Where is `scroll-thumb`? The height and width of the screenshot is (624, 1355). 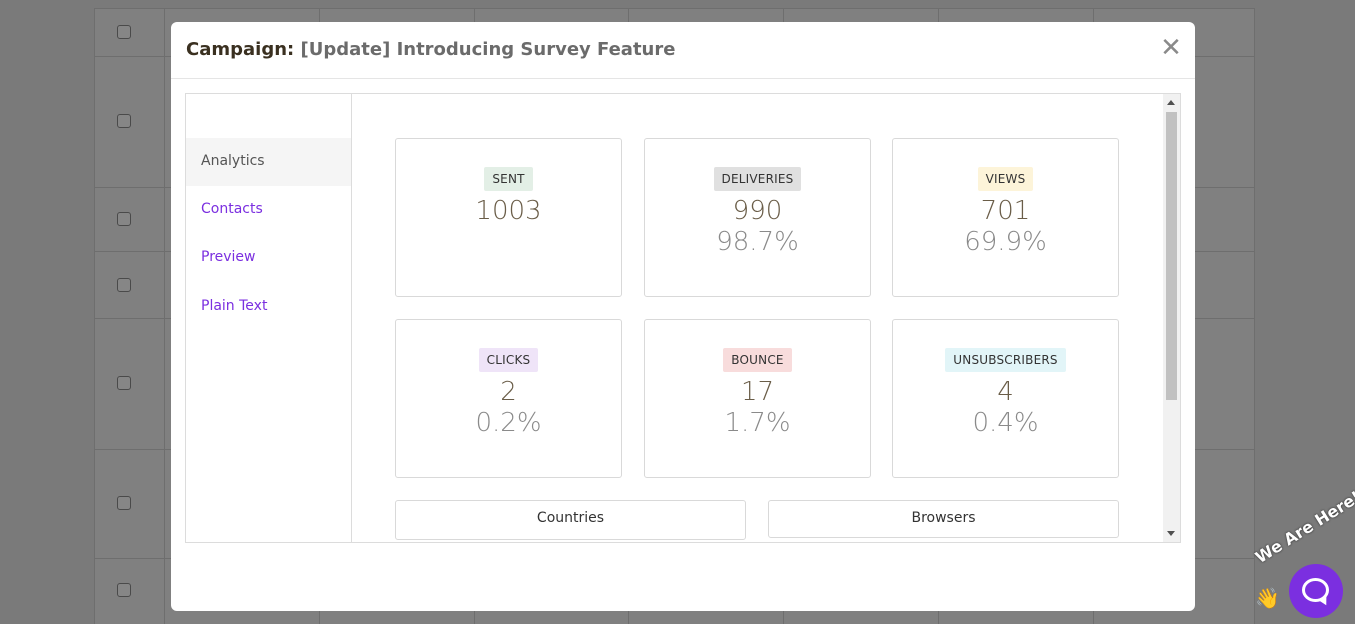 scroll-thumb is located at coordinates (1171, 256).